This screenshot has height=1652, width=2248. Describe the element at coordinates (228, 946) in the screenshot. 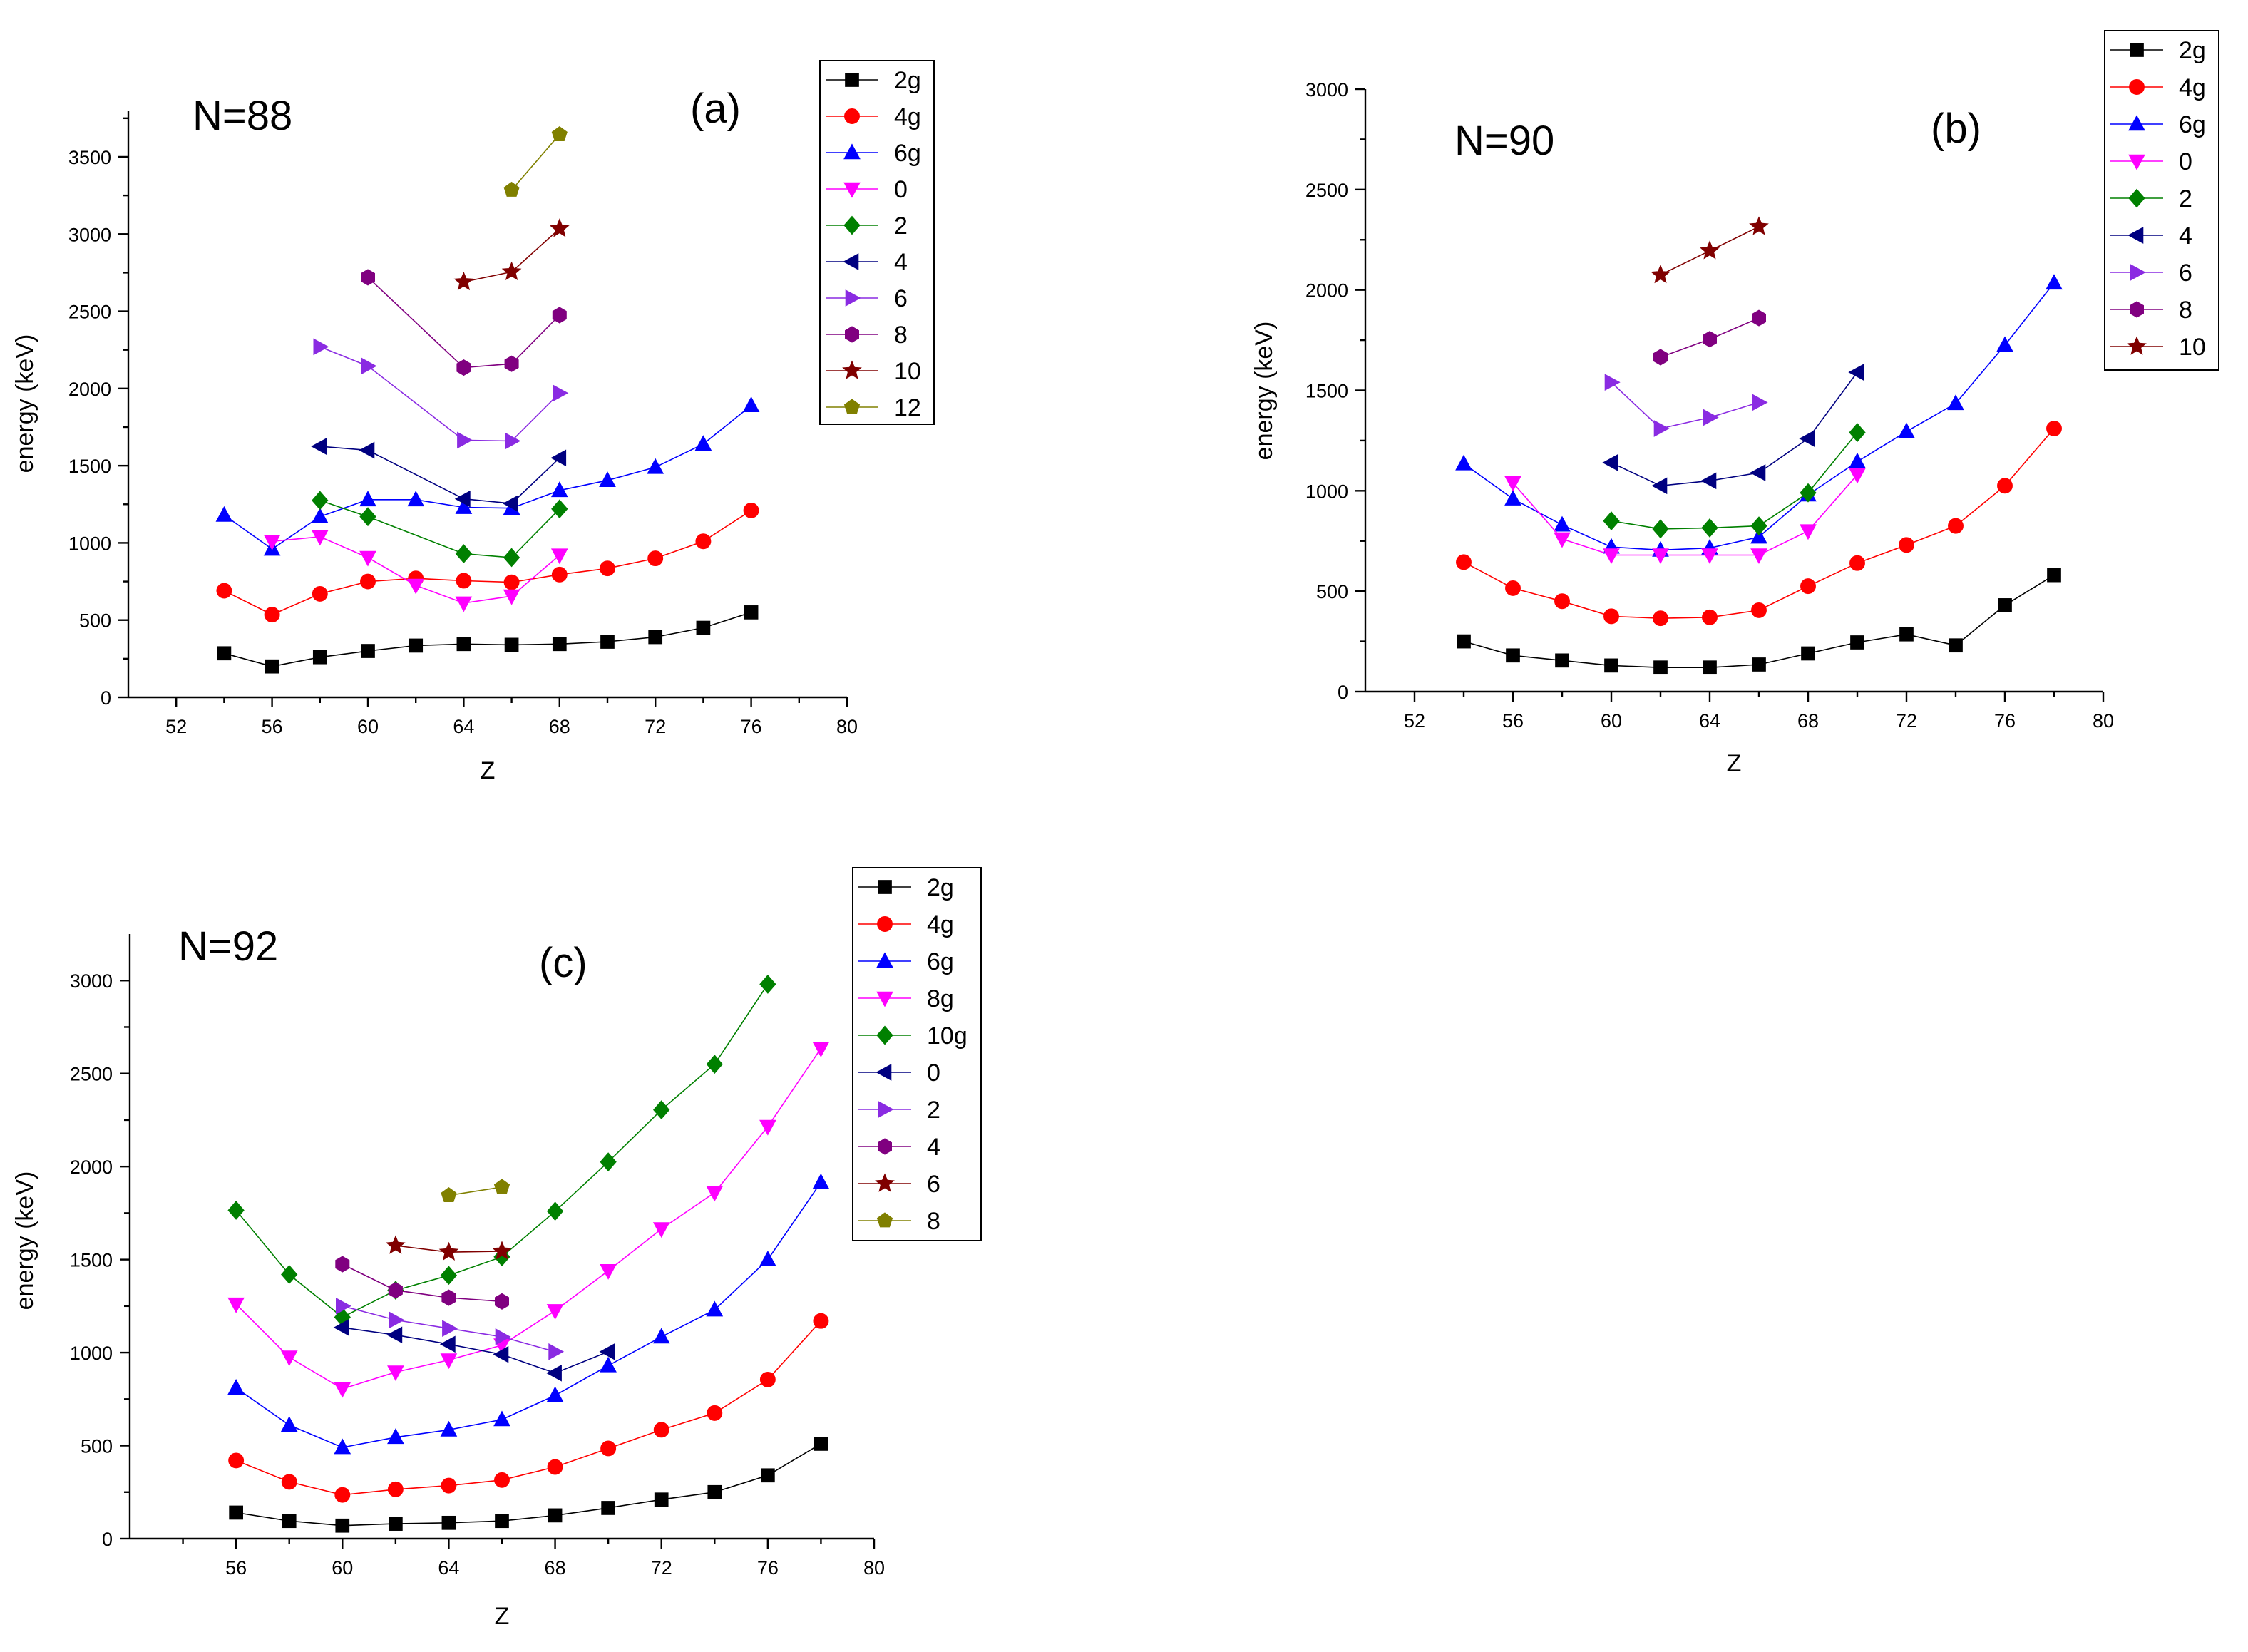

I see `n-annotation: N=92` at that location.